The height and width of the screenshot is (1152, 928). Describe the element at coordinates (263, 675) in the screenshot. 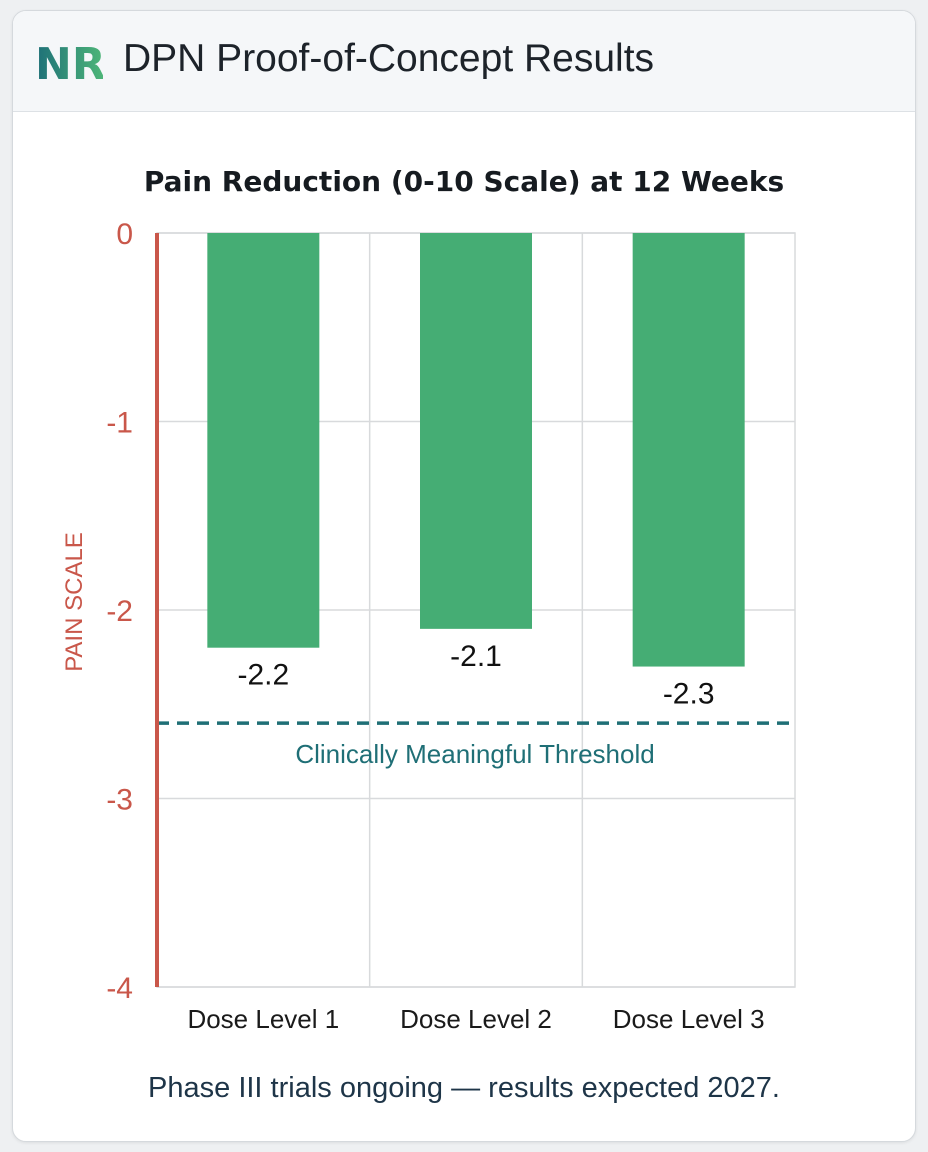

I see `data-label-1: -2.2` at that location.